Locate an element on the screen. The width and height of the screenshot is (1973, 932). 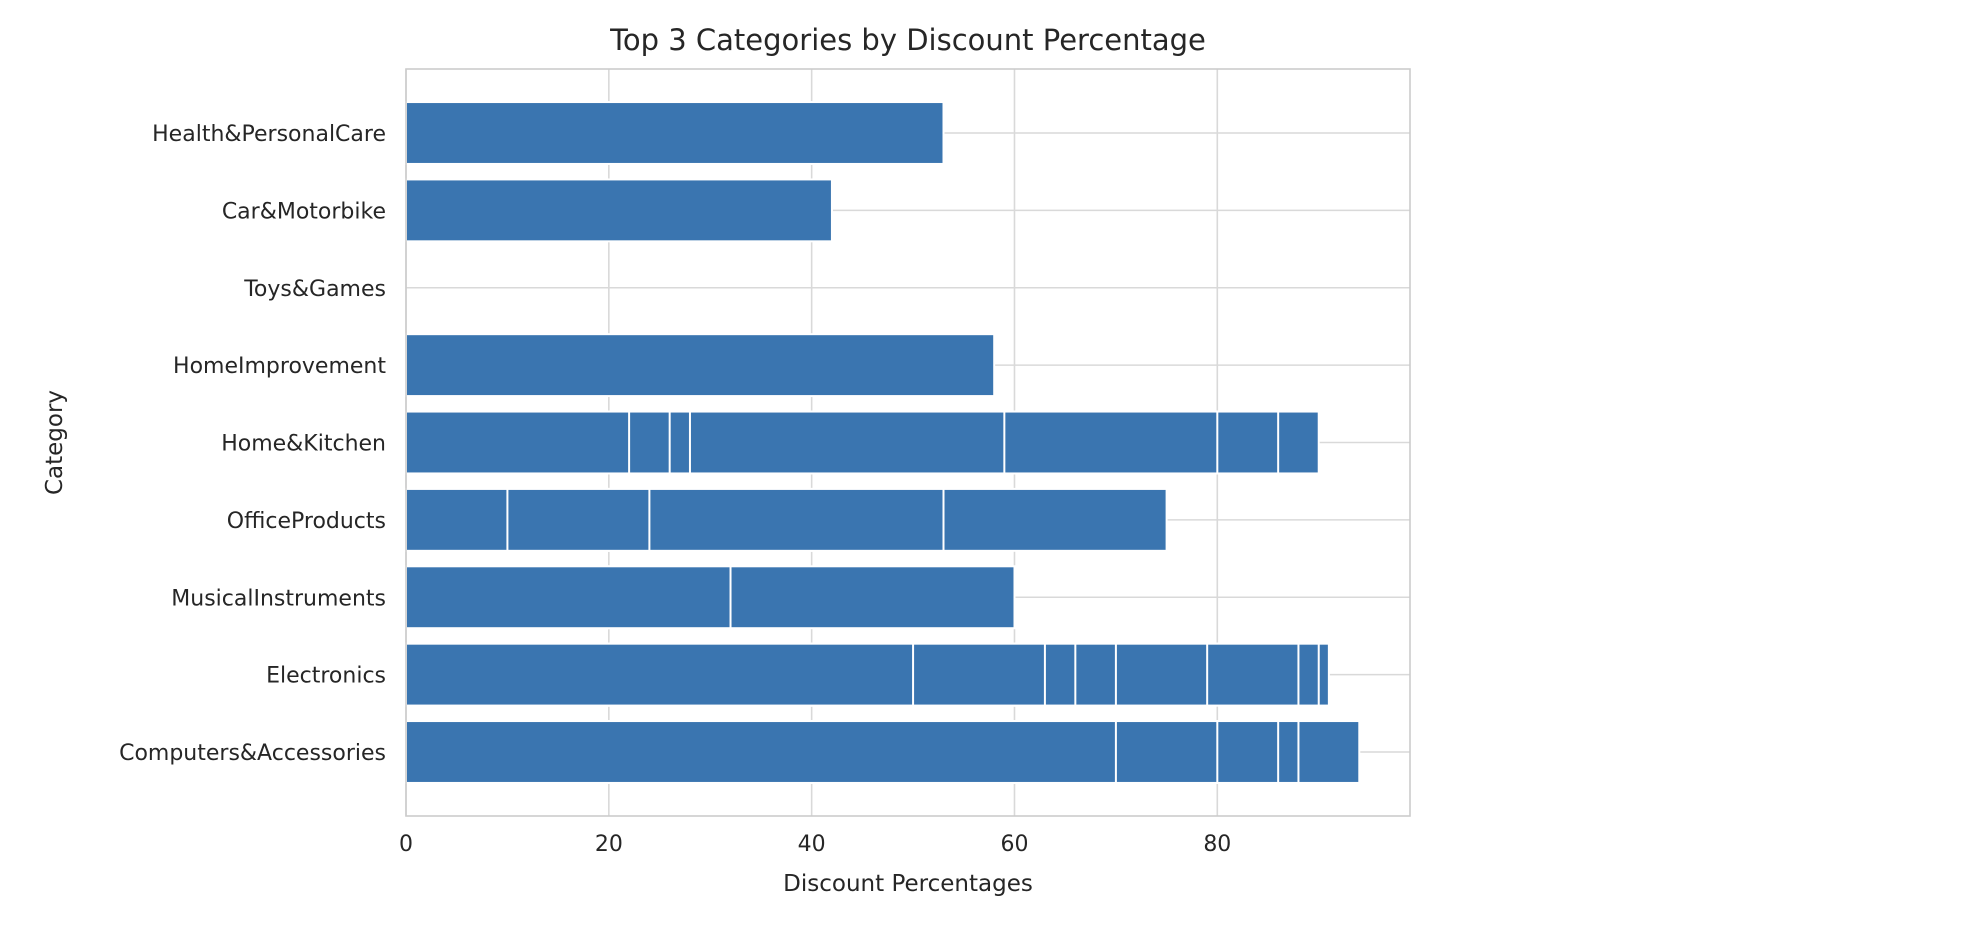
x-tick-label: 20 is located at coordinates (609, 844).